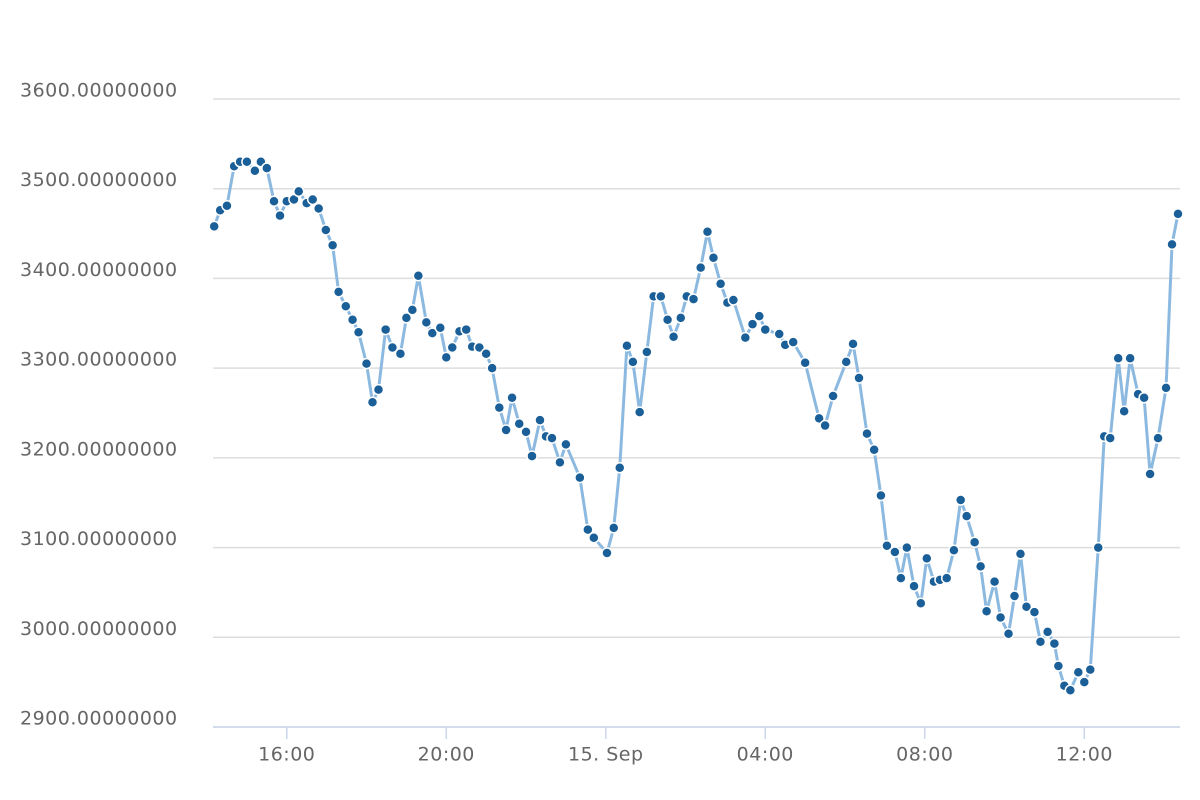 The height and width of the screenshot is (800, 1200). I want to click on y-tick-label: 3500.00000000, so click(99, 180).